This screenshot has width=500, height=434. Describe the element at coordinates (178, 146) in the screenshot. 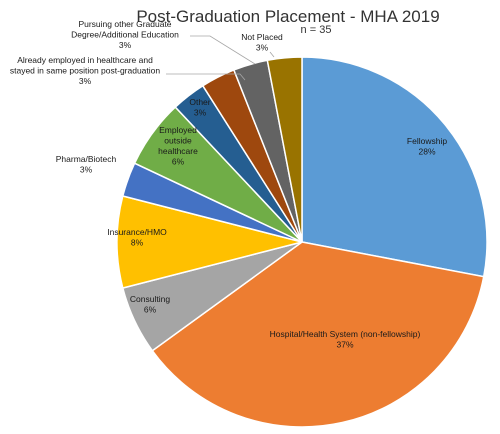

I see `slice-label: Employed outside healthcare 6%` at that location.